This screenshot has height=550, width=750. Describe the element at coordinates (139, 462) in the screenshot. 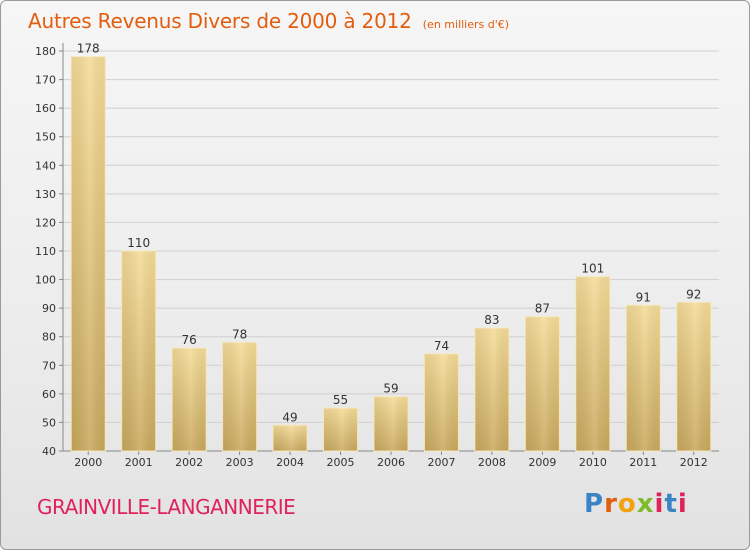

I see `x-tick-label: 2001` at that location.